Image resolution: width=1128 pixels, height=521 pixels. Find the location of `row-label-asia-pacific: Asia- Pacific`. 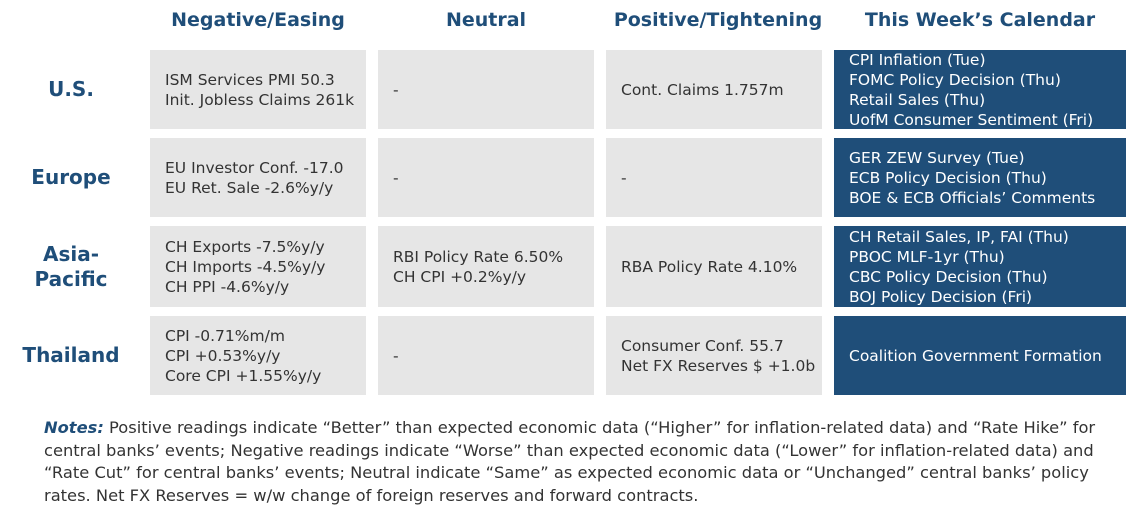

row-label-asia-pacific: Asia- Pacific is located at coordinates (71, 266).